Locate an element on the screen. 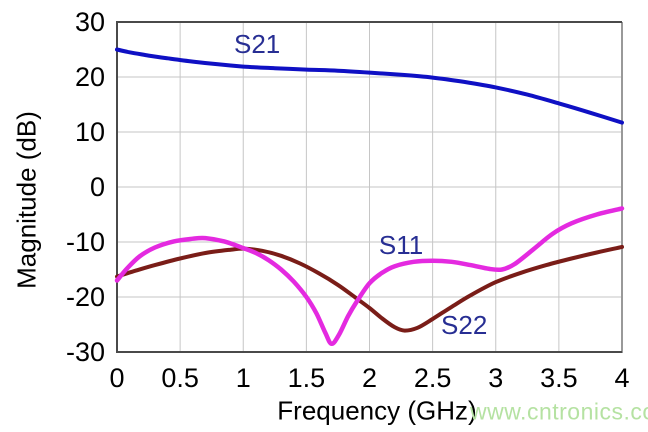 This screenshot has width=648, height=432. series-label-s22: S22 is located at coordinates (464, 325).